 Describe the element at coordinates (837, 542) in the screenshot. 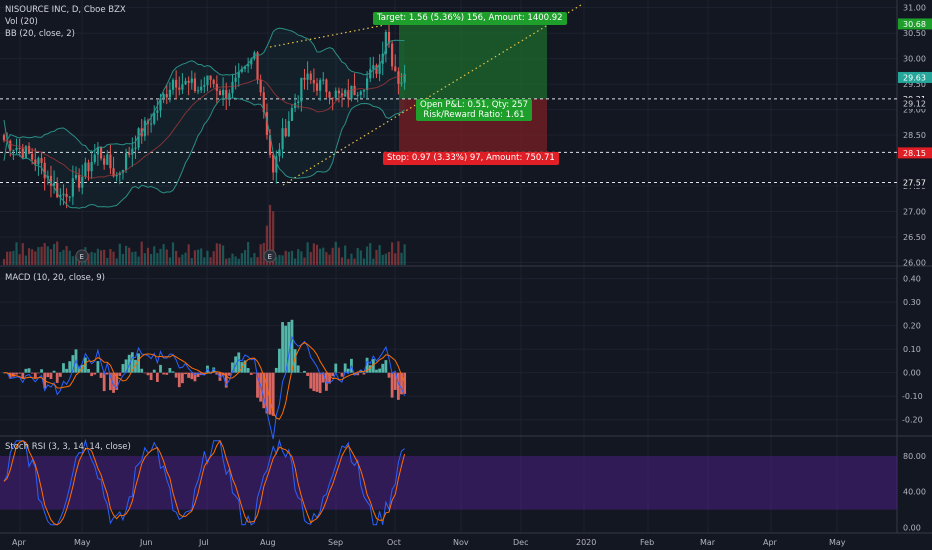

I see `time-tick-label: May` at that location.